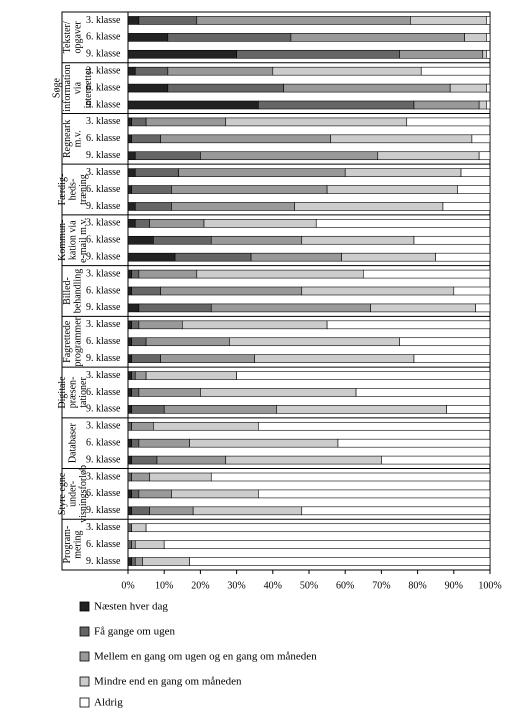  Describe the element at coordinates (417, 585) in the screenshot. I see `x-tick-label: 80%` at that location.